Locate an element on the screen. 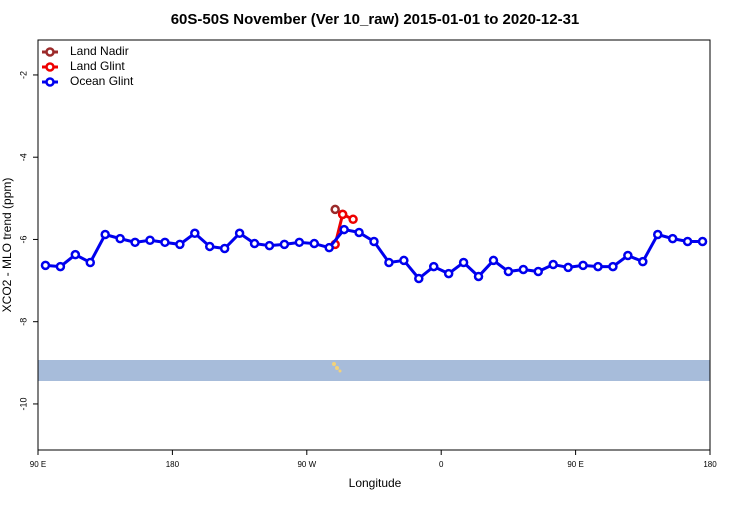 The width and height of the screenshot is (750, 505). y-tick-label: -10 is located at coordinates (23, 403).